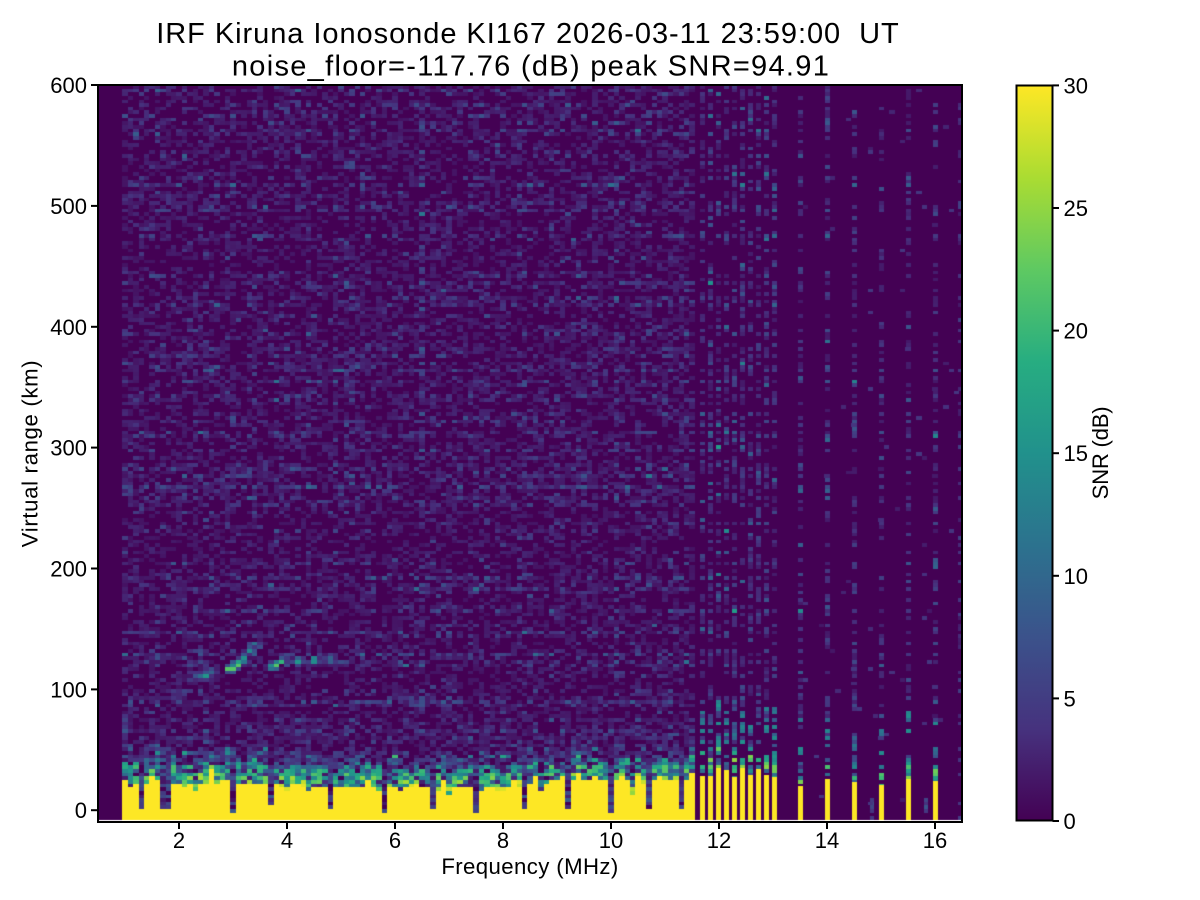 This screenshot has height=900, width=1200. I want to click on svg-text: 6, so click(395, 840).